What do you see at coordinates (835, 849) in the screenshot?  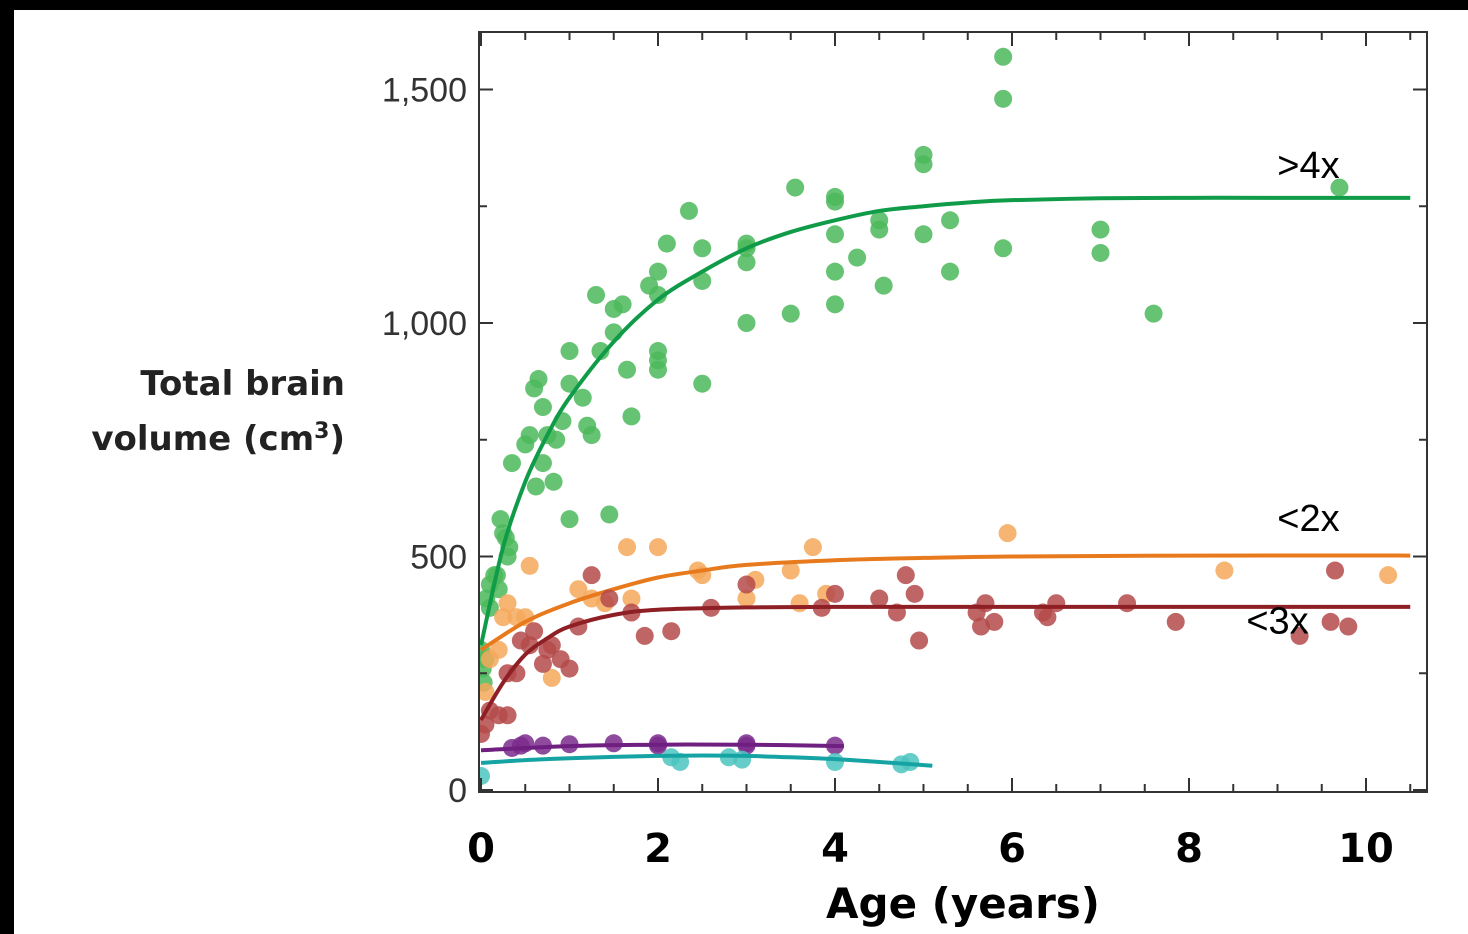 I see `x-tick-label: 4` at bounding box center [835, 849].